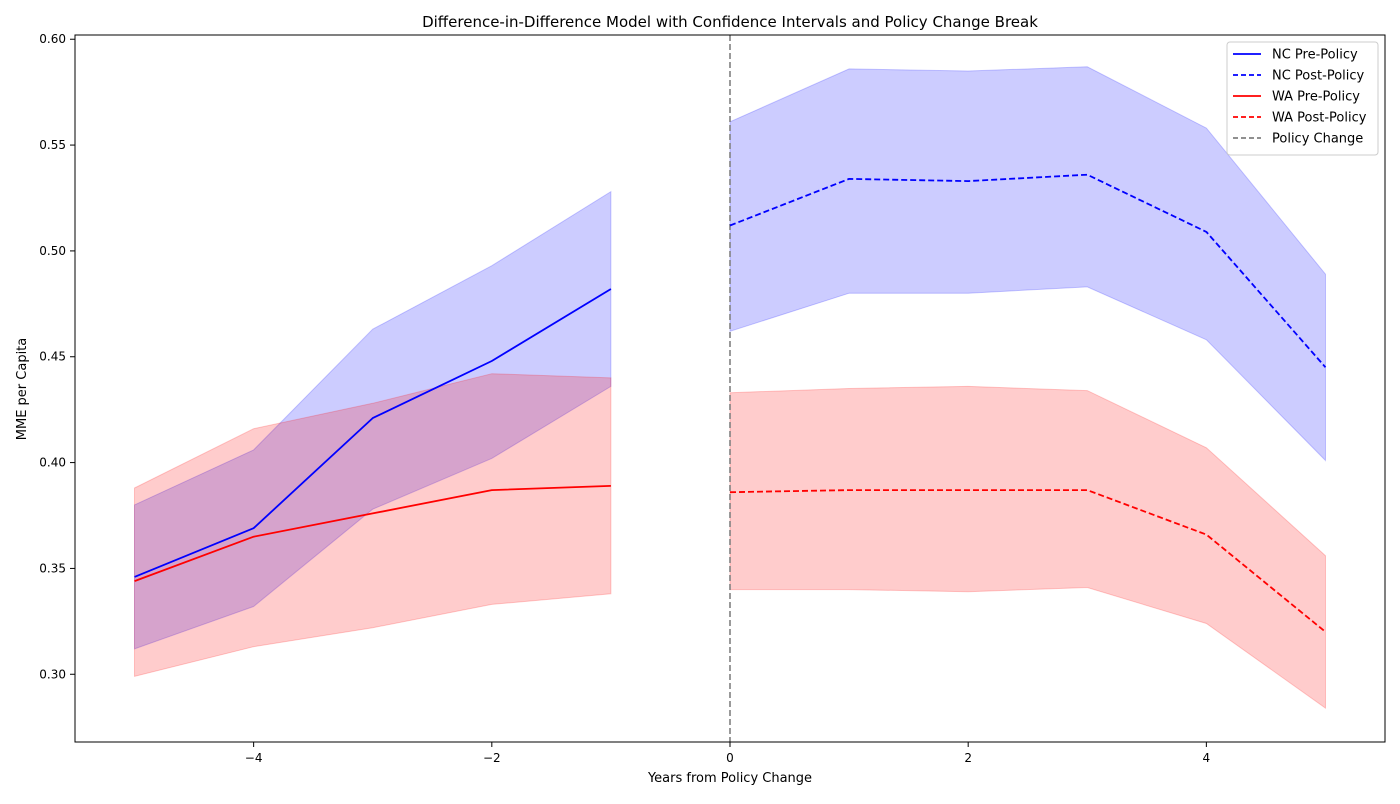 Image resolution: width=1400 pixels, height=804 pixels. What do you see at coordinates (52, 357) in the screenshot?
I see `y-tick-label: 0.45` at bounding box center [52, 357].